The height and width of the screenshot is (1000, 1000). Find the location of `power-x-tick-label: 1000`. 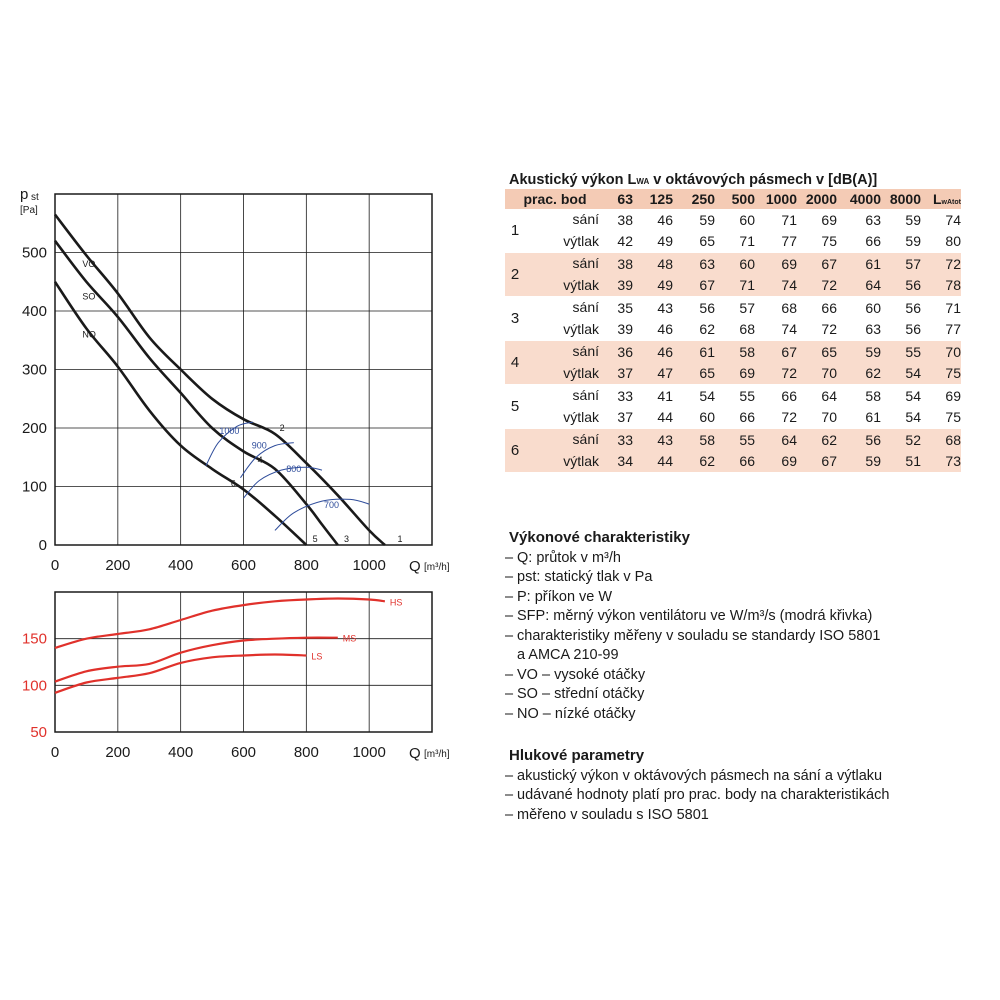

power-x-tick-label: 1000 is located at coordinates (368, 752).